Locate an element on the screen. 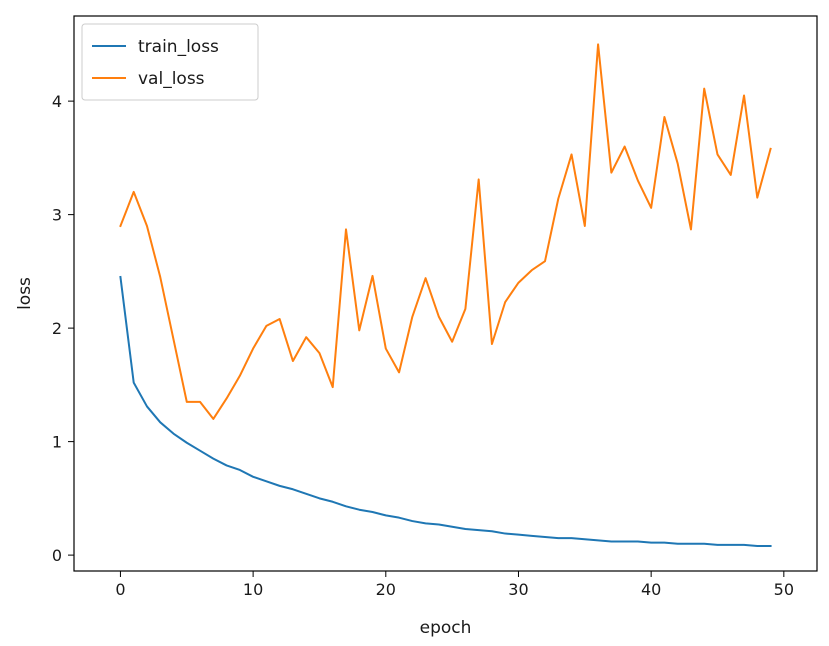 The height and width of the screenshot is (646, 829). y-tick-label: 1 is located at coordinates (57, 442).